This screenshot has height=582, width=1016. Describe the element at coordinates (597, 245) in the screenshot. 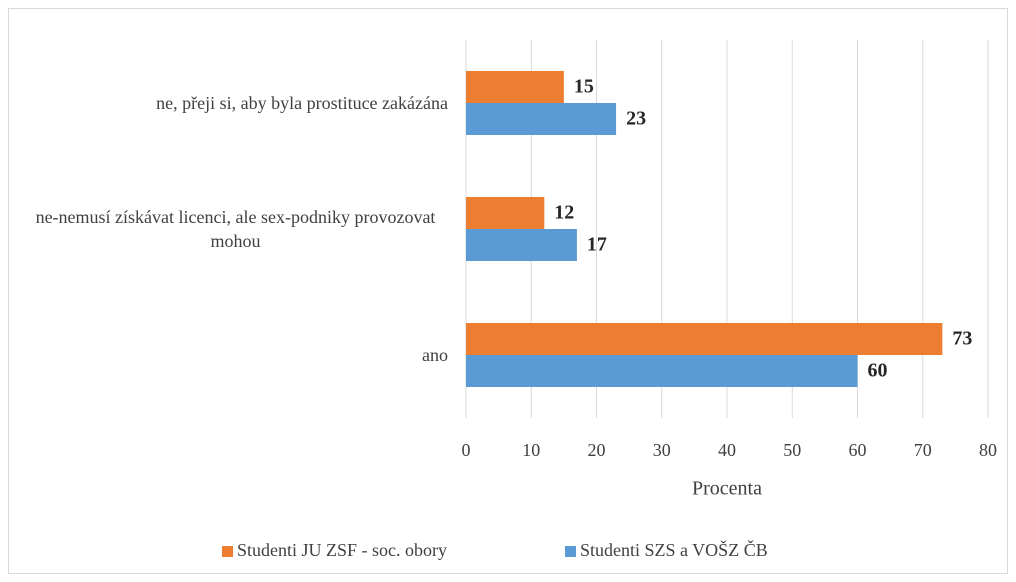

I see `data-label: 17` at that location.